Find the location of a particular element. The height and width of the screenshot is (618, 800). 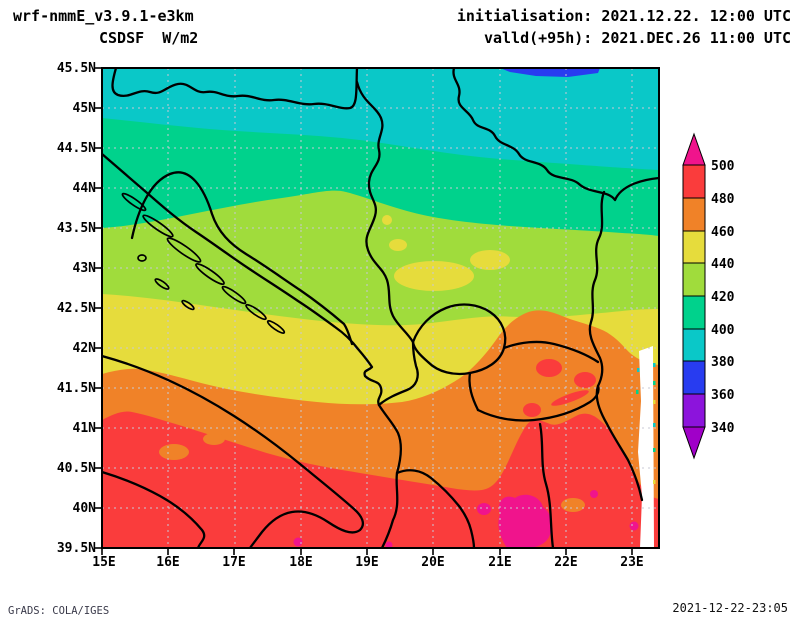

montenegro-albania-border is located at coordinates (398, 373).